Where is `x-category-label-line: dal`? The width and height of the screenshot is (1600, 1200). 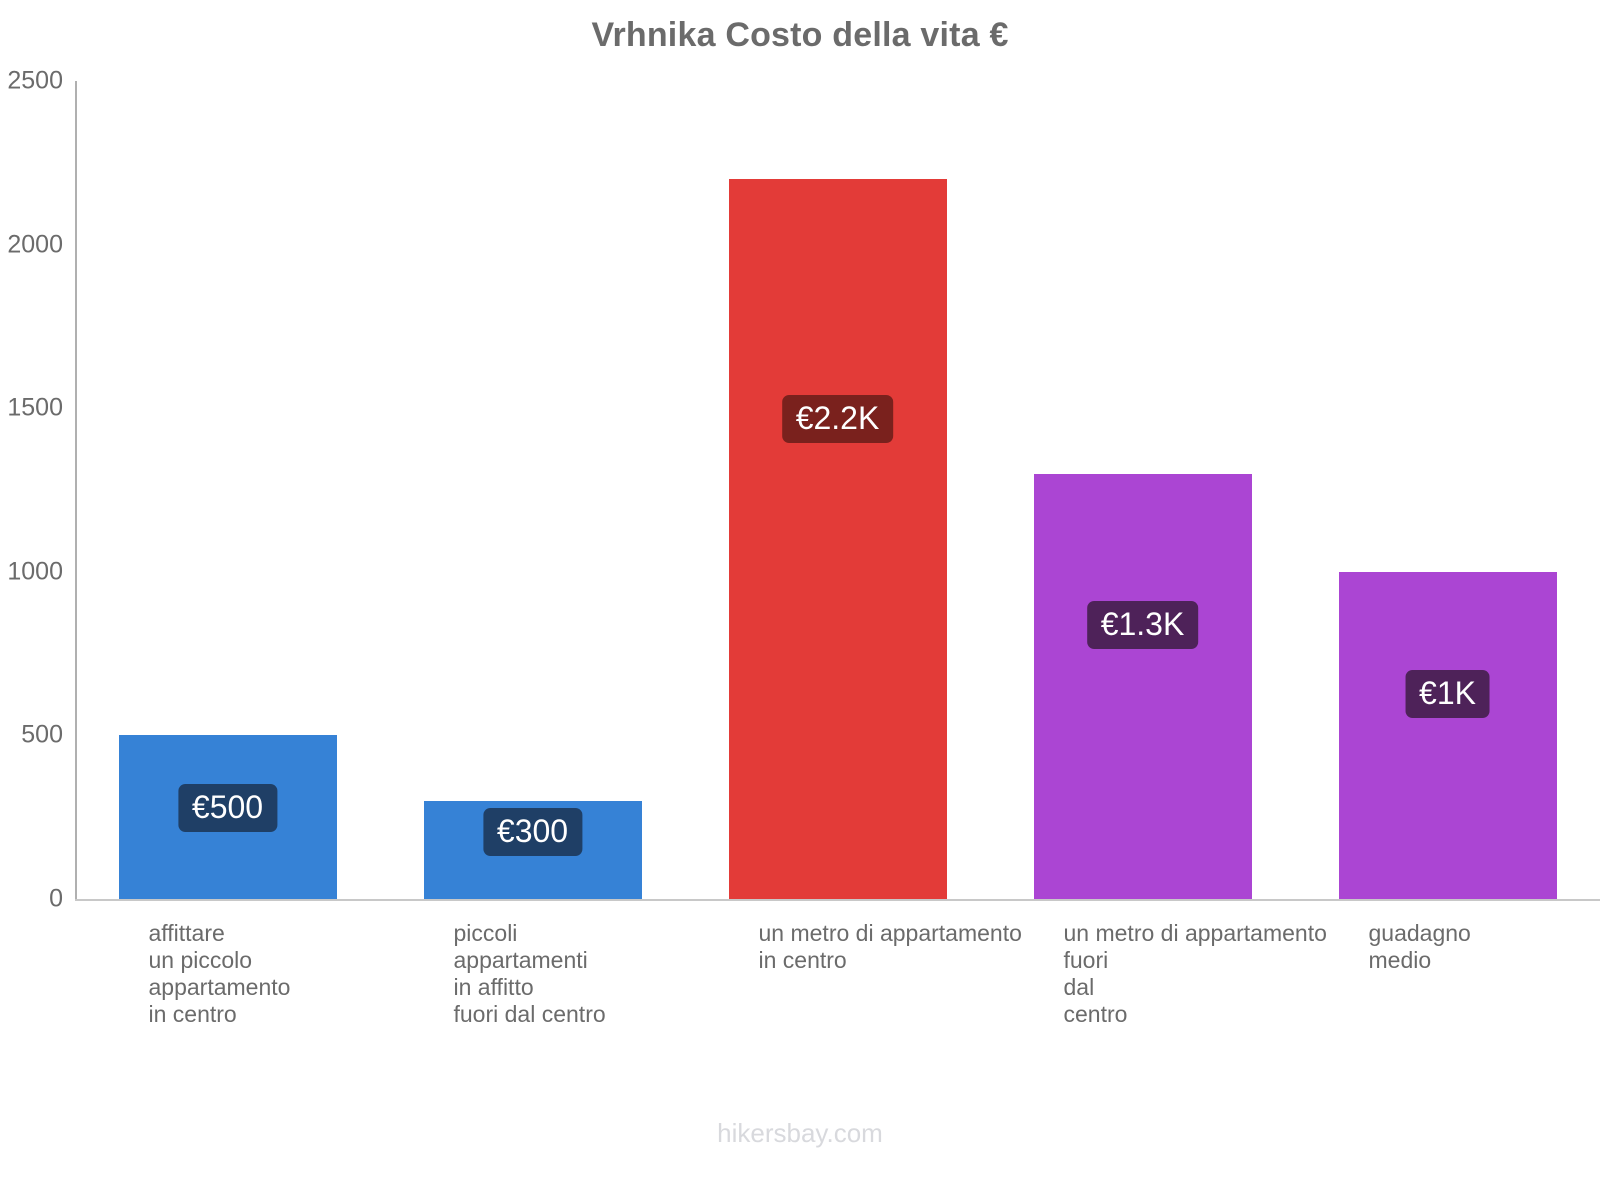 x-category-label-line: dal is located at coordinates (1079, 987).